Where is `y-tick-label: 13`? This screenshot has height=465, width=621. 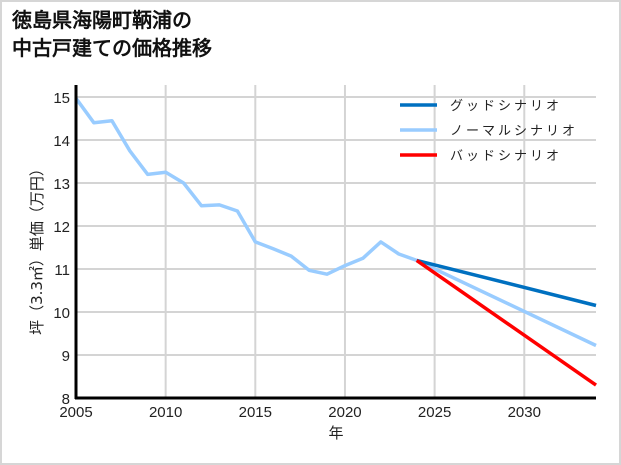
y-tick-label: 13 is located at coordinates (61, 184).